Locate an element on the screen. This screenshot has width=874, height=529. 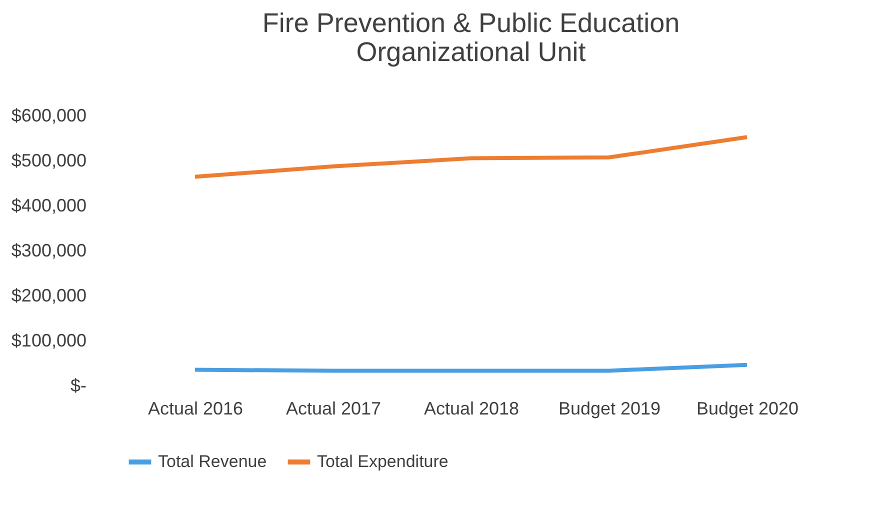
legend-label: Total Expenditure is located at coordinates (382, 461).